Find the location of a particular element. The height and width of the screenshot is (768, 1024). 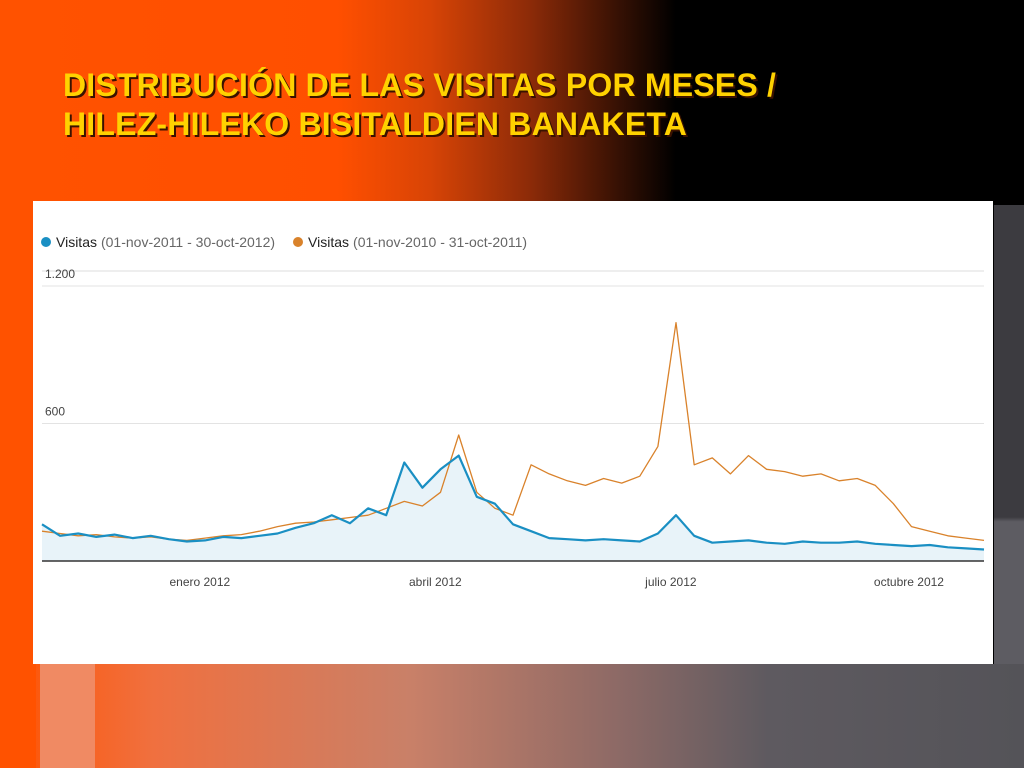

legend-series-range-current: (01-nov-2011 - 30-oct-2012) is located at coordinates (188, 242).